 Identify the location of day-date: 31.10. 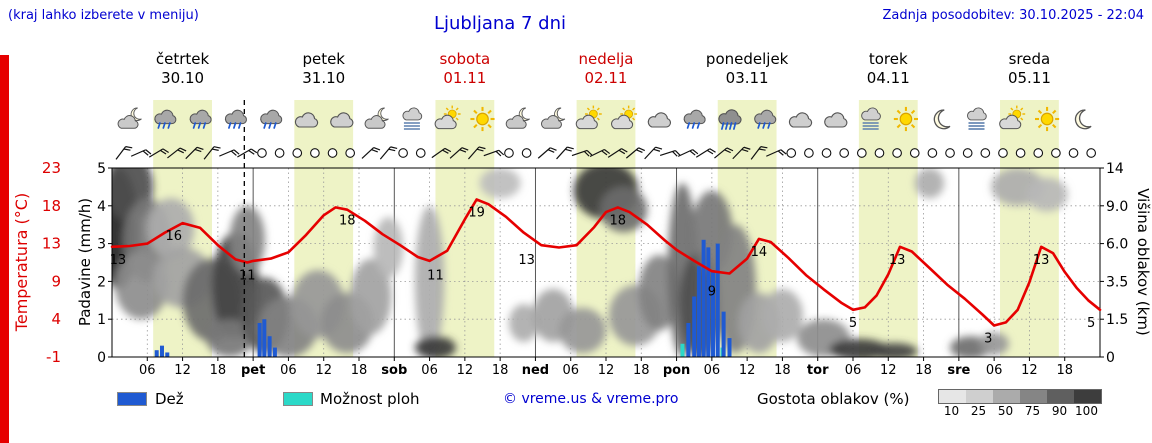
(323, 78).